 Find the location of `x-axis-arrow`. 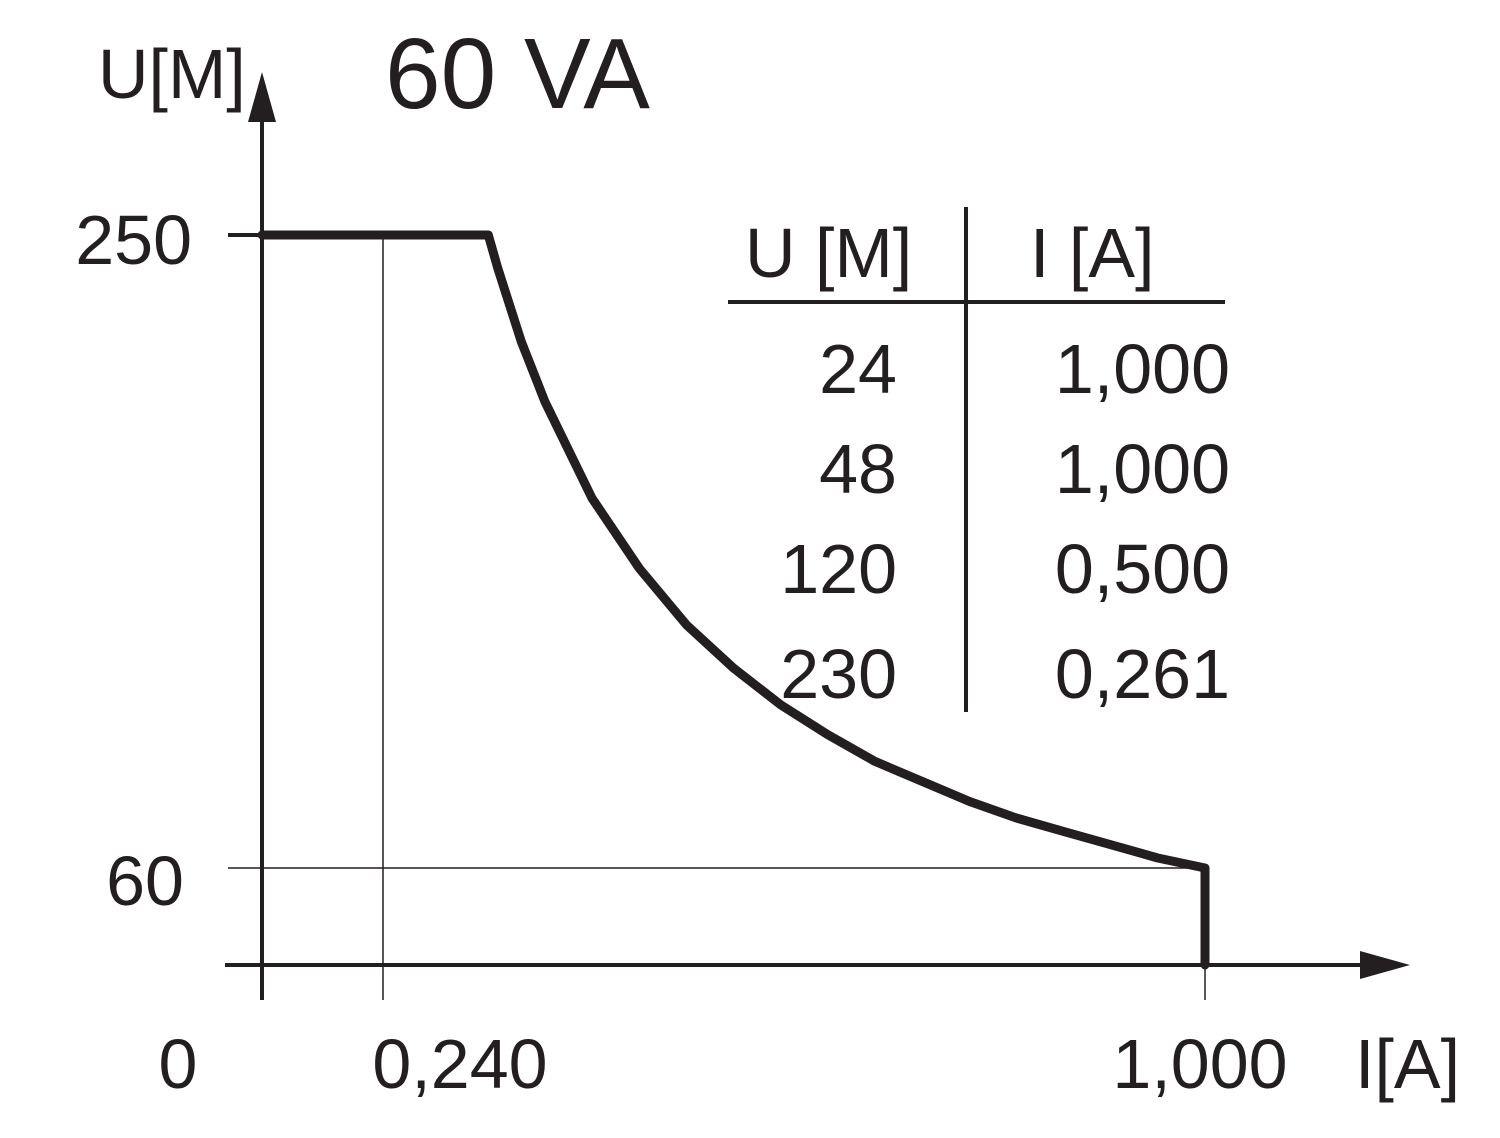

x-axis-arrow is located at coordinates (1385, 965).